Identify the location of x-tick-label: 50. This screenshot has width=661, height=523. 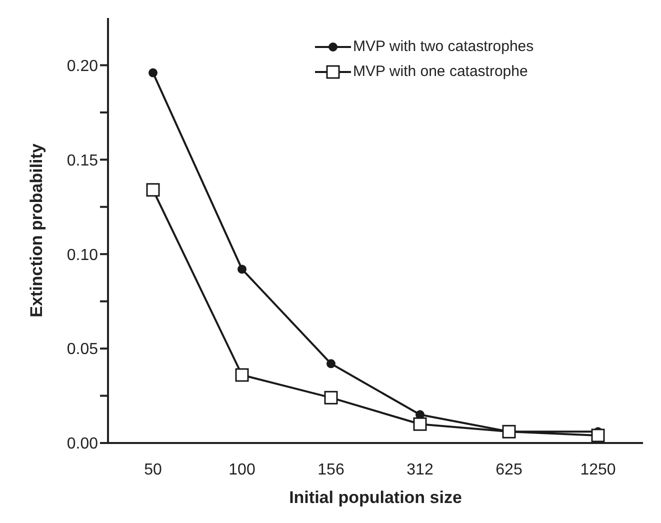
(153, 469).